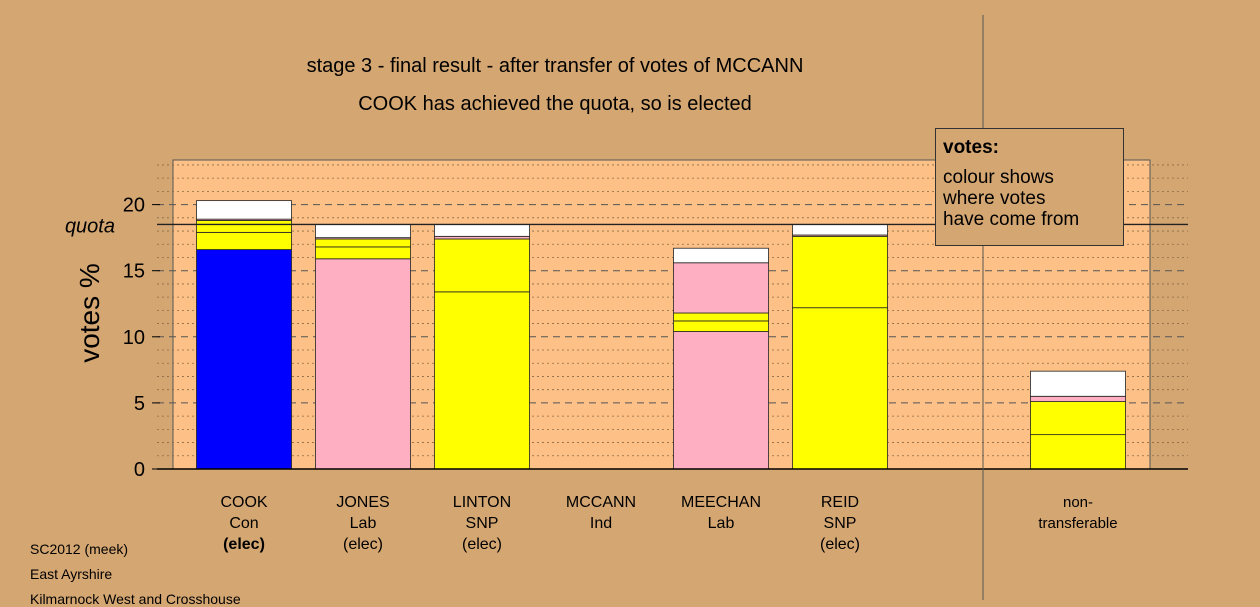 This screenshot has width=1260, height=607. What do you see at coordinates (139, 404) in the screenshot?
I see `y-tick-label: 5` at bounding box center [139, 404].